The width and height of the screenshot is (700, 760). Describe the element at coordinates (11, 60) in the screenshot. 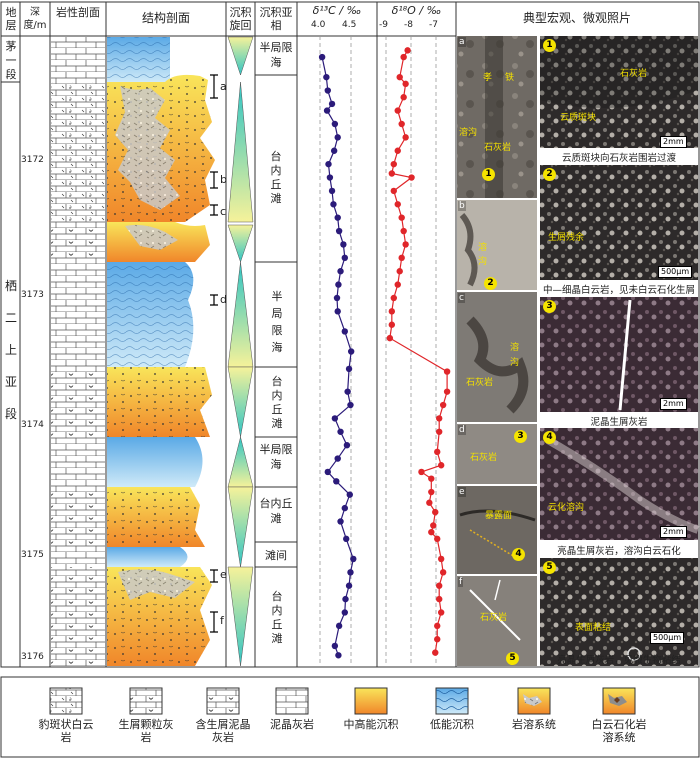

I see `stratum-upper: 茅一段` at that location.